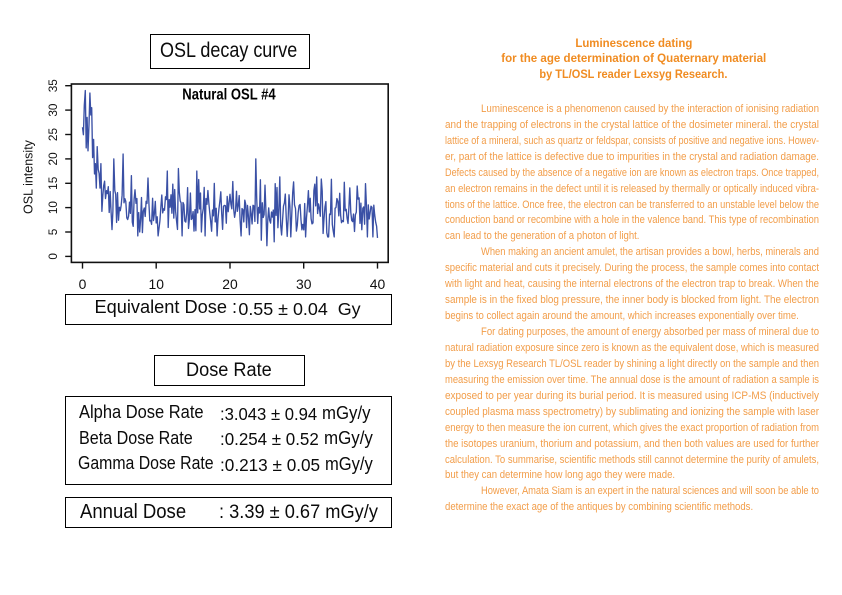  What do you see at coordinates (53, 183) in the screenshot?
I see `svg-text: 15` at bounding box center [53, 183].